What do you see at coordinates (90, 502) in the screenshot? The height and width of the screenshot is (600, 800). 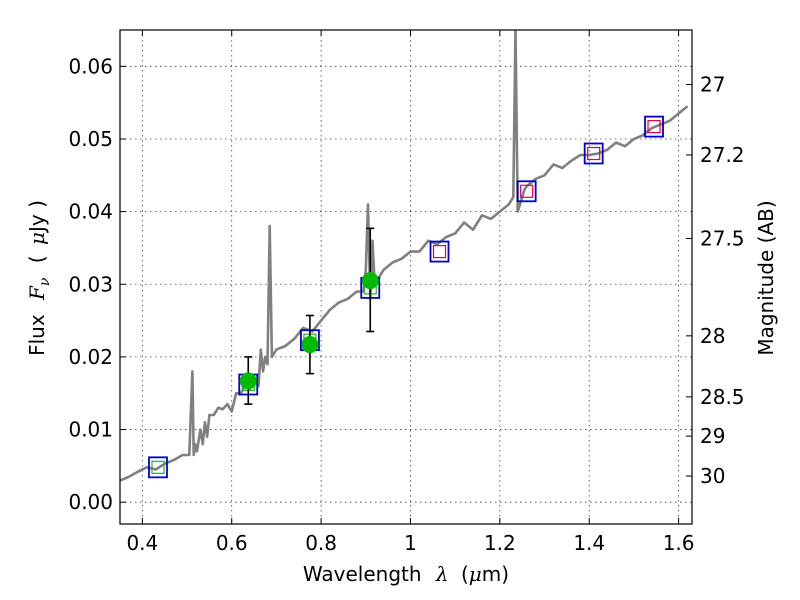 I see `y-tick-label: 0.00` at bounding box center [90, 502].